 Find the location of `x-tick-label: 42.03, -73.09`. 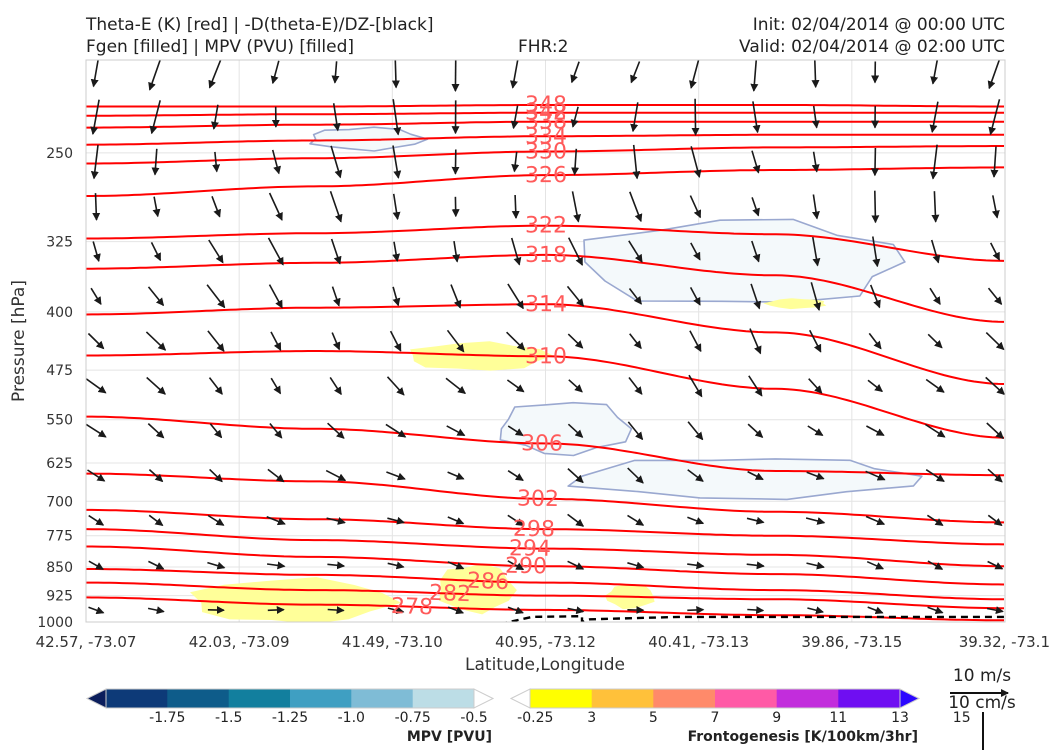

x-tick-label: 42.03, -73.09 is located at coordinates (239, 642).